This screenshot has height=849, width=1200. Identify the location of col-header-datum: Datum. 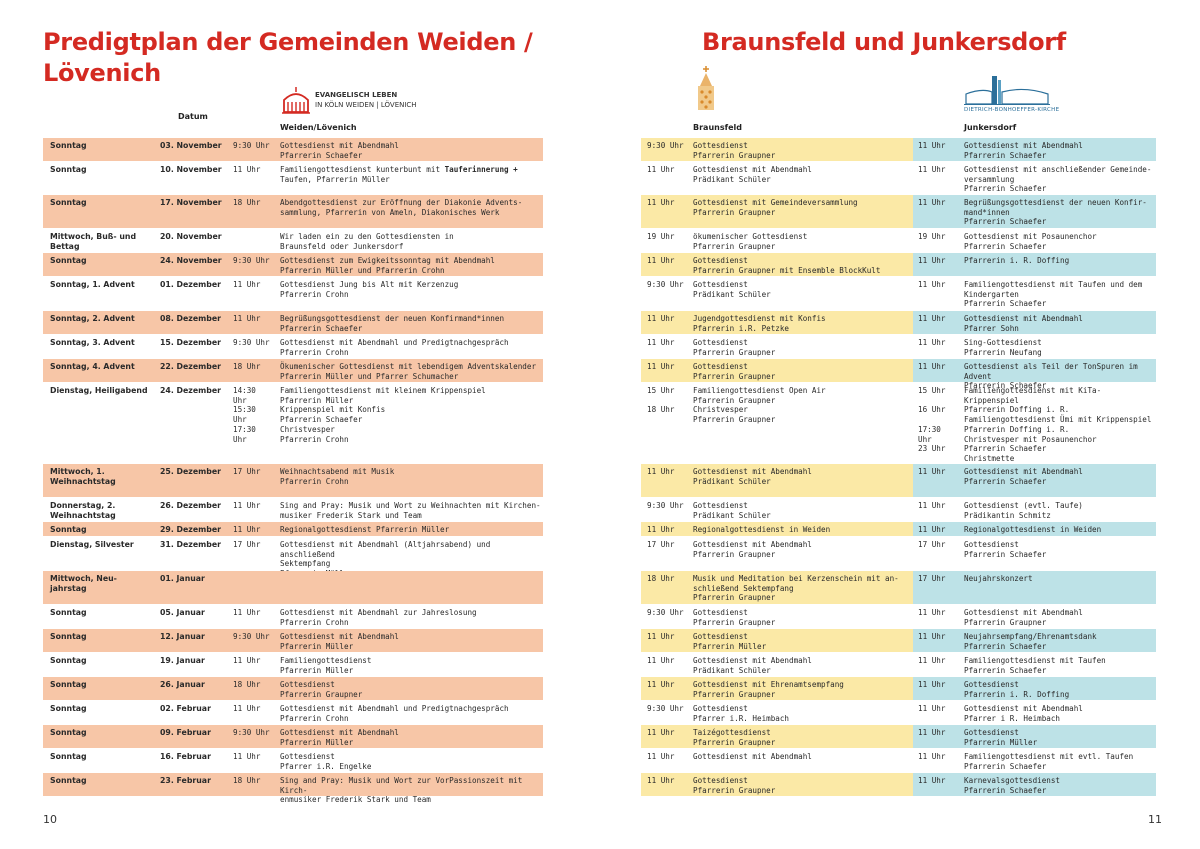
(193, 116).